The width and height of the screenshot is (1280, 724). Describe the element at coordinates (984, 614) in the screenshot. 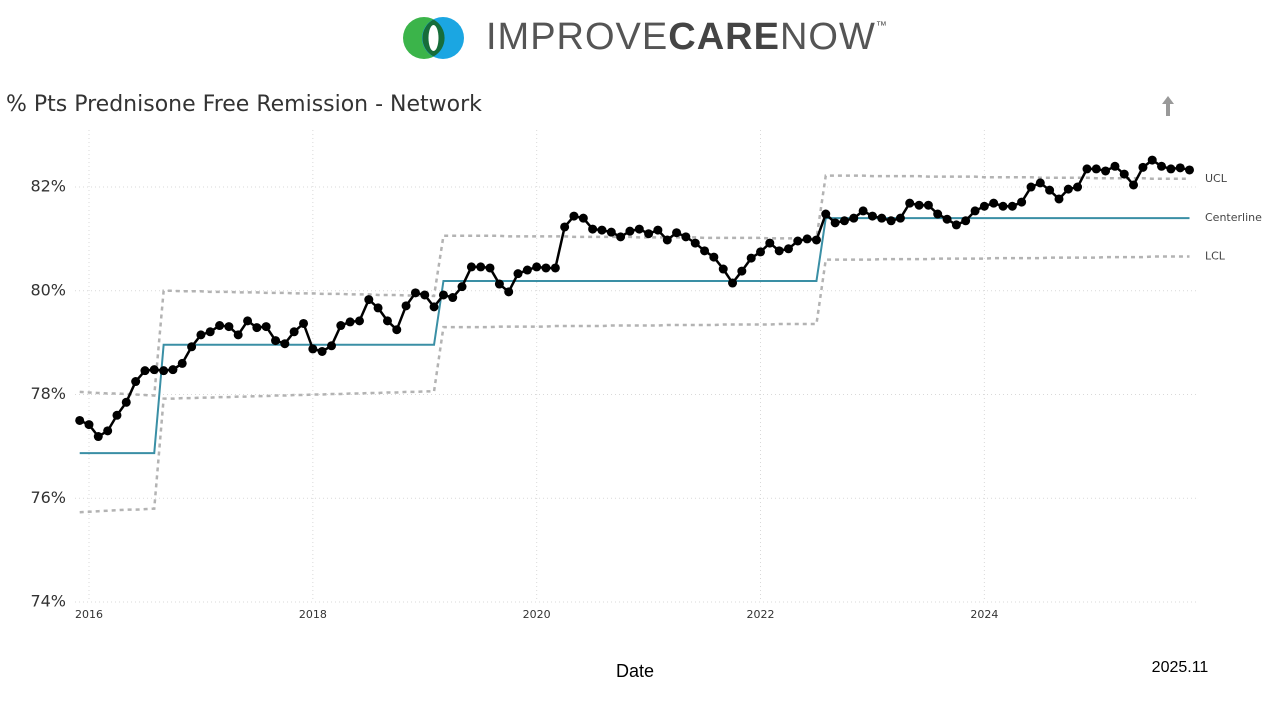

I see `x-tick-label: 2024` at that location.